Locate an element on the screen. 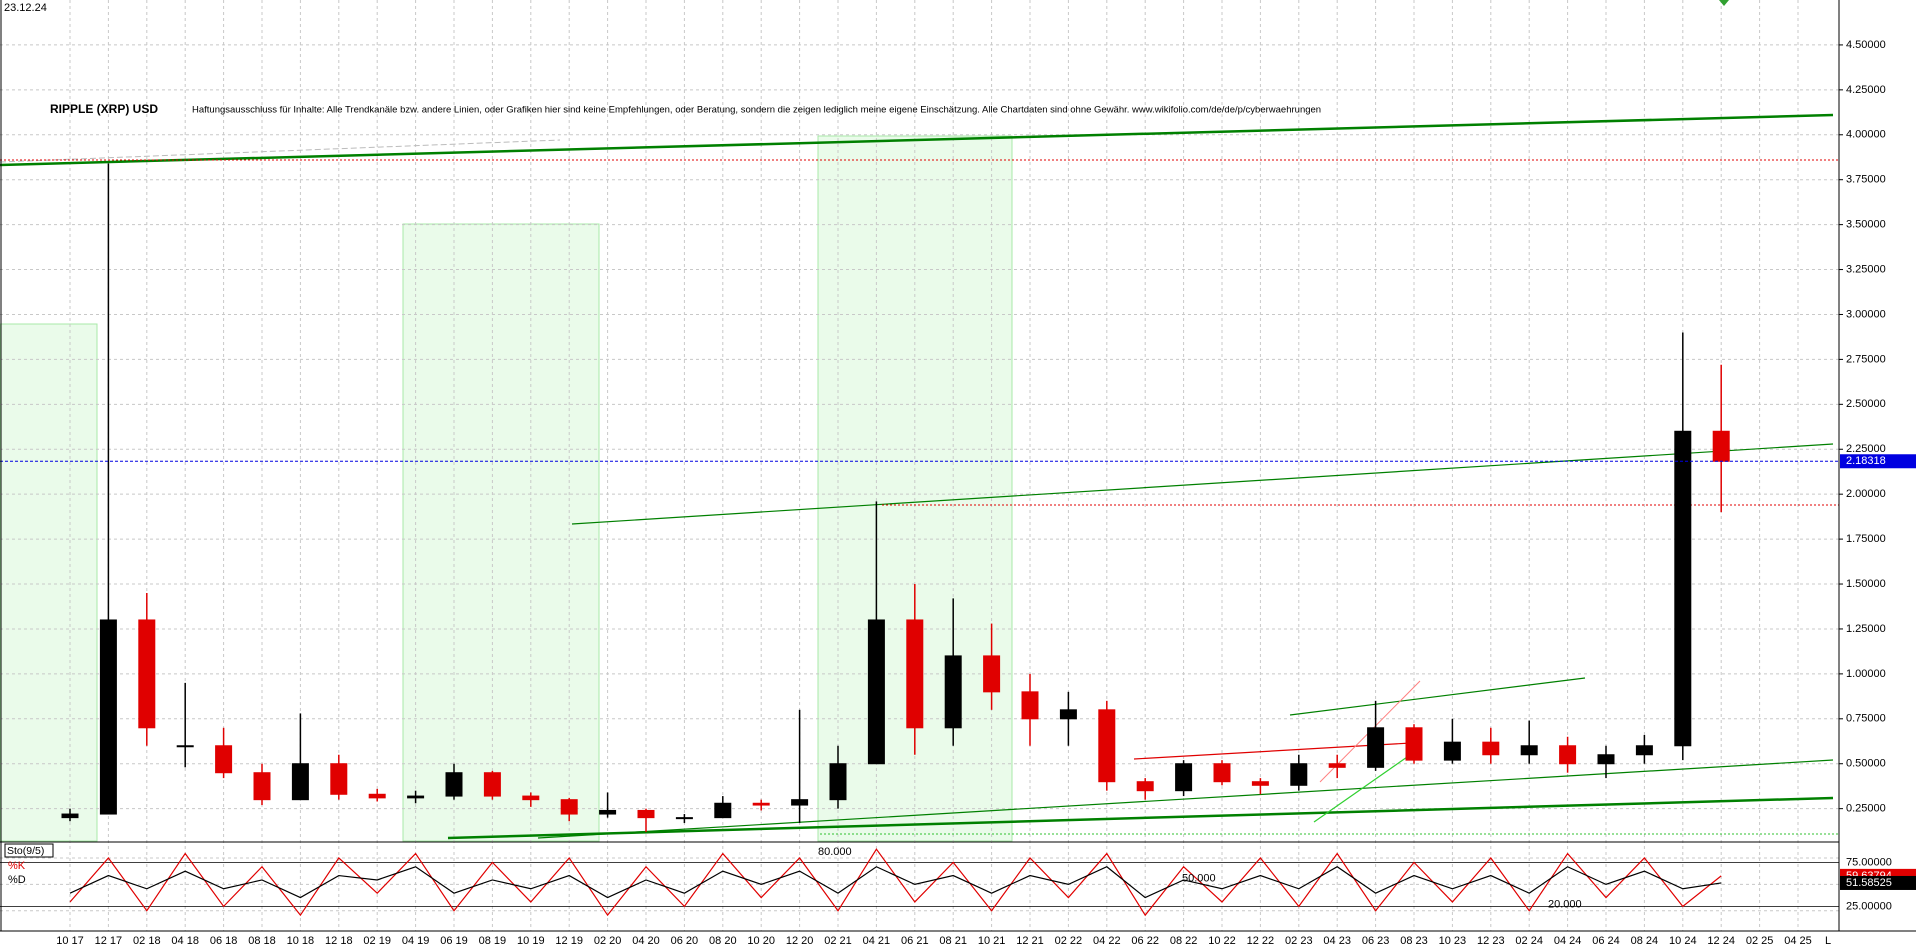 This screenshot has width=1916, height=948. x-tick-label: 02 24 is located at coordinates (1529, 941).